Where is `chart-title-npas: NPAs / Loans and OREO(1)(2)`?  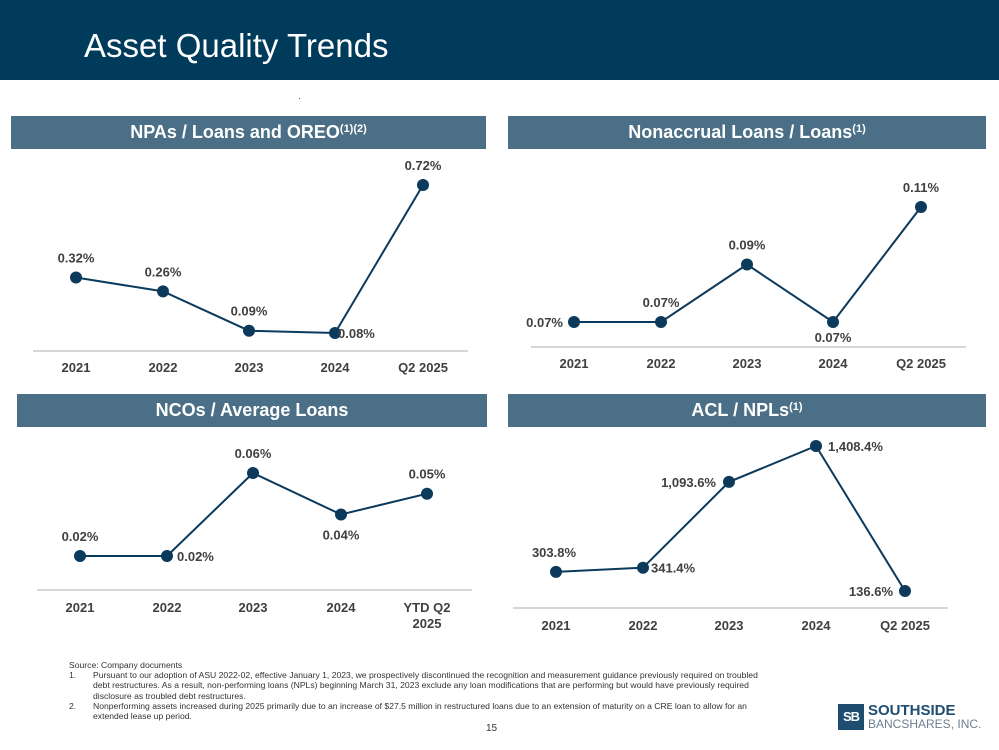
chart-title-npas: NPAs / Loans and OREO(1)(2) is located at coordinates (248, 132).